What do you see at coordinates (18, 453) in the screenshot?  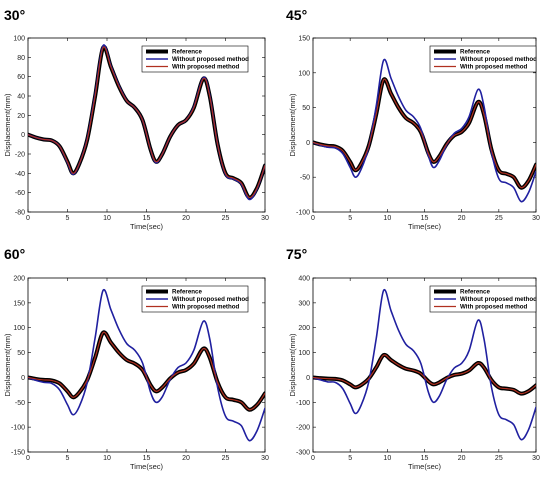 I see `y-tick-label: -150` at bounding box center [18, 453].